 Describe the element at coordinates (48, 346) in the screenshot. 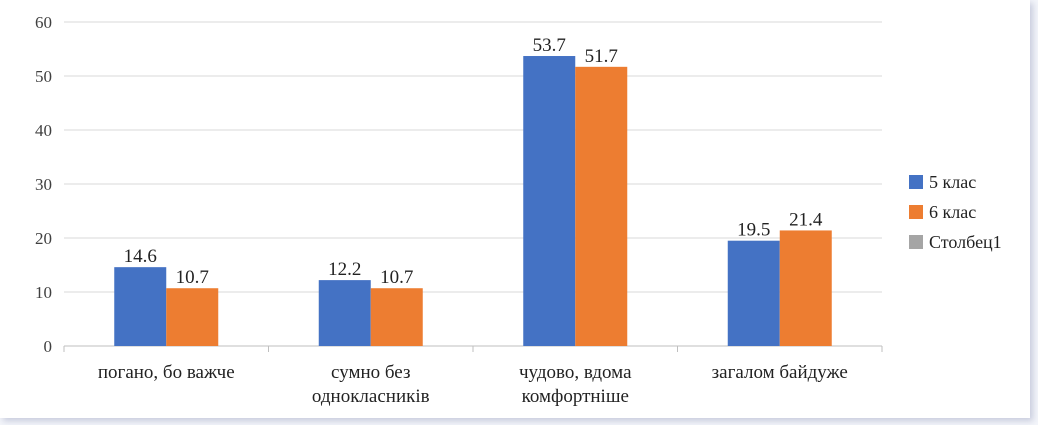

I see `y-tick-label: 0` at that location.